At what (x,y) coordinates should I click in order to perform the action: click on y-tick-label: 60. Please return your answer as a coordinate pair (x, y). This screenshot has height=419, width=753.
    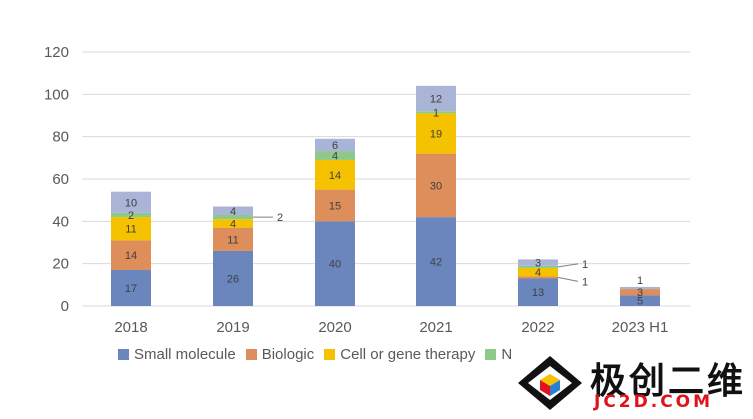
    Looking at the image, I should click on (60, 179).